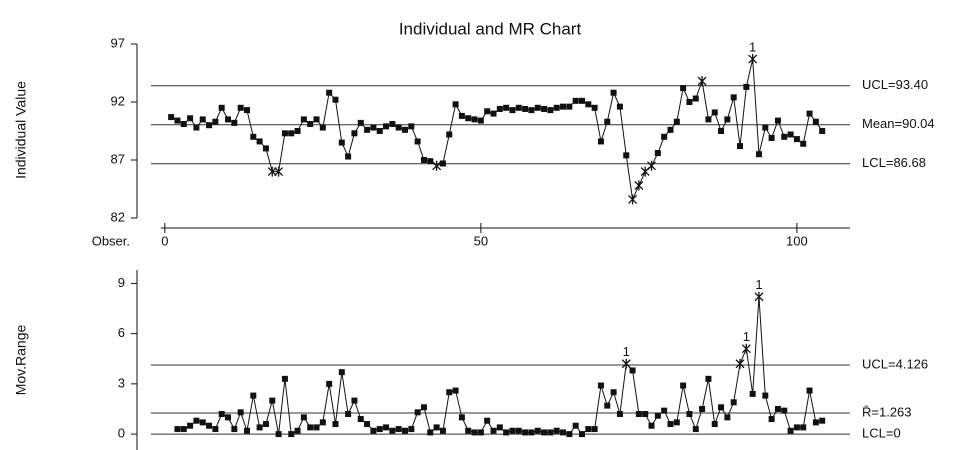 The width and height of the screenshot is (963, 450). Describe the element at coordinates (121, 332) in the screenshot. I see `y-tick-label: 6` at that location.